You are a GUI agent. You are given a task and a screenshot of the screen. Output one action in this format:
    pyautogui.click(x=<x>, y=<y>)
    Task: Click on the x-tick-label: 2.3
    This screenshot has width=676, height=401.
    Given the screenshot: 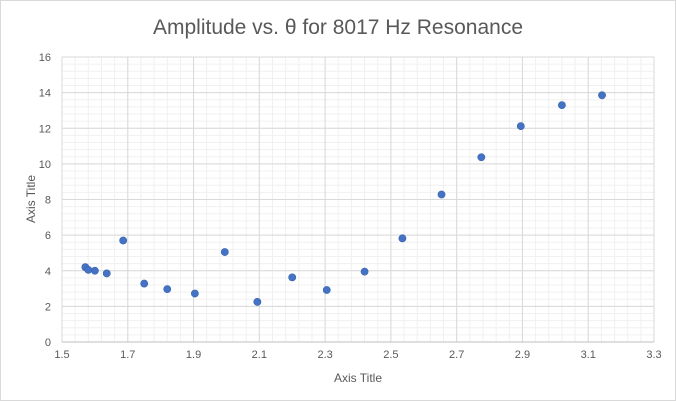 What is the action you would take?
    pyautogui.click(x=324, y=355)
    